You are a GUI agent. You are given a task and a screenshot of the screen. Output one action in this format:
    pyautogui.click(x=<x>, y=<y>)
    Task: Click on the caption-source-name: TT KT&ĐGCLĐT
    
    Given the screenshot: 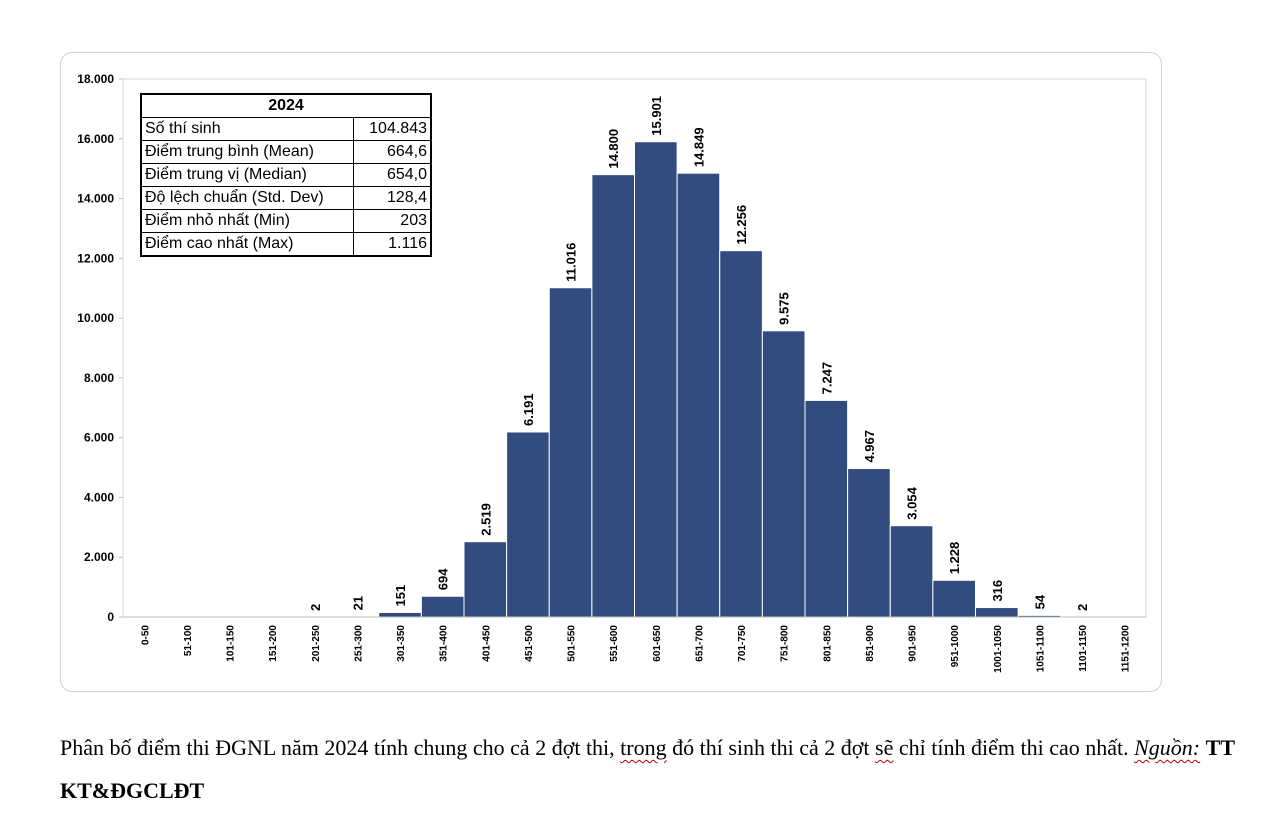 What is the action you would take?
    pyautogui.click(x=647, y=769)
    